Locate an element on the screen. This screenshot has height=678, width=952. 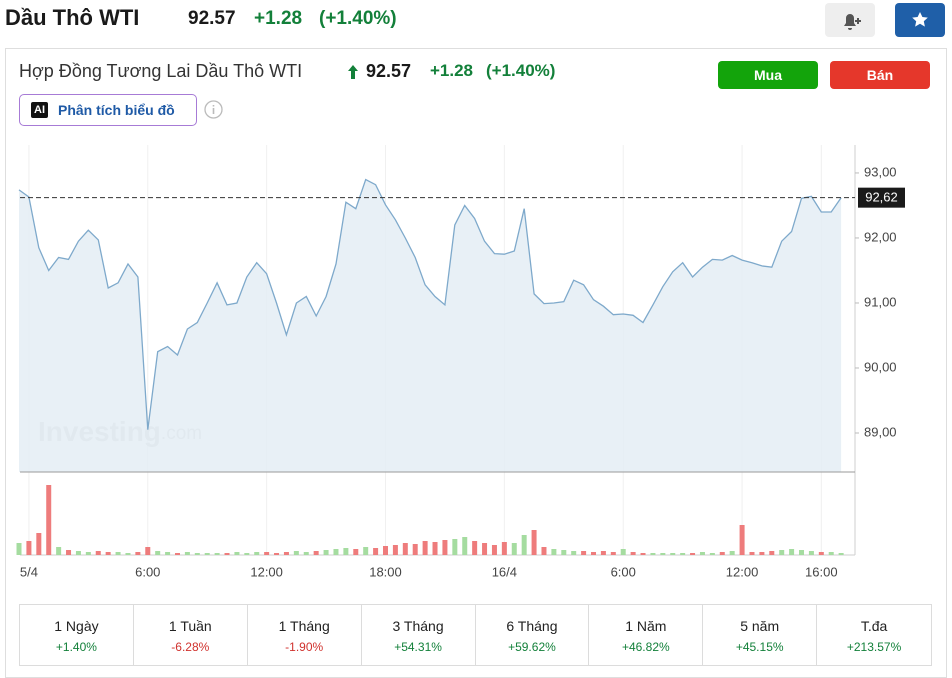
performance-period: 5 năm is located at coordinates (760, 626).